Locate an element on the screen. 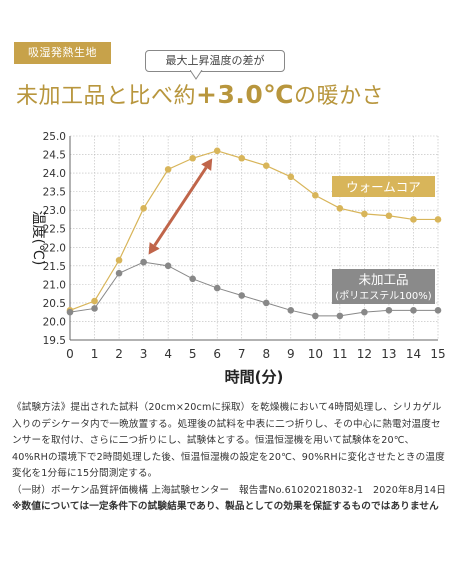 The image size is (470, 564). x-tick-label: 1 is located at coordinates (95, 354).